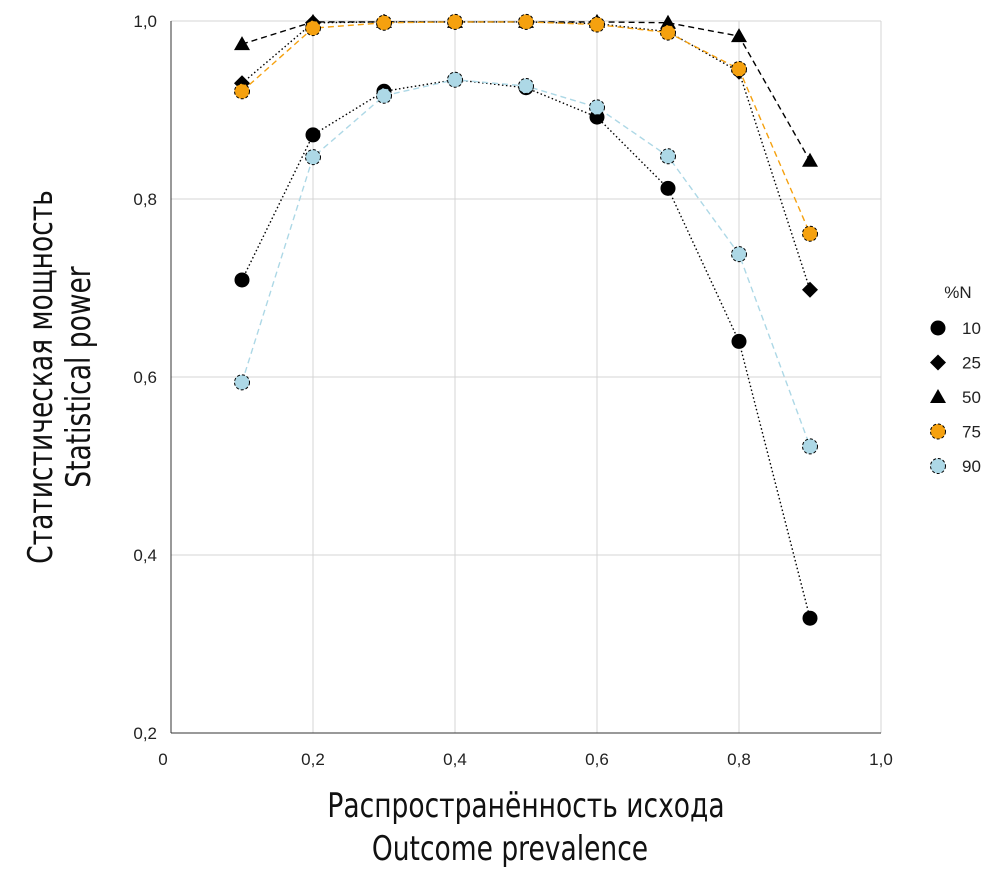  Describe the element at coordinates (79, 377) in the screenshot. I see `y-axis-label-en: Statistical power` at that location.